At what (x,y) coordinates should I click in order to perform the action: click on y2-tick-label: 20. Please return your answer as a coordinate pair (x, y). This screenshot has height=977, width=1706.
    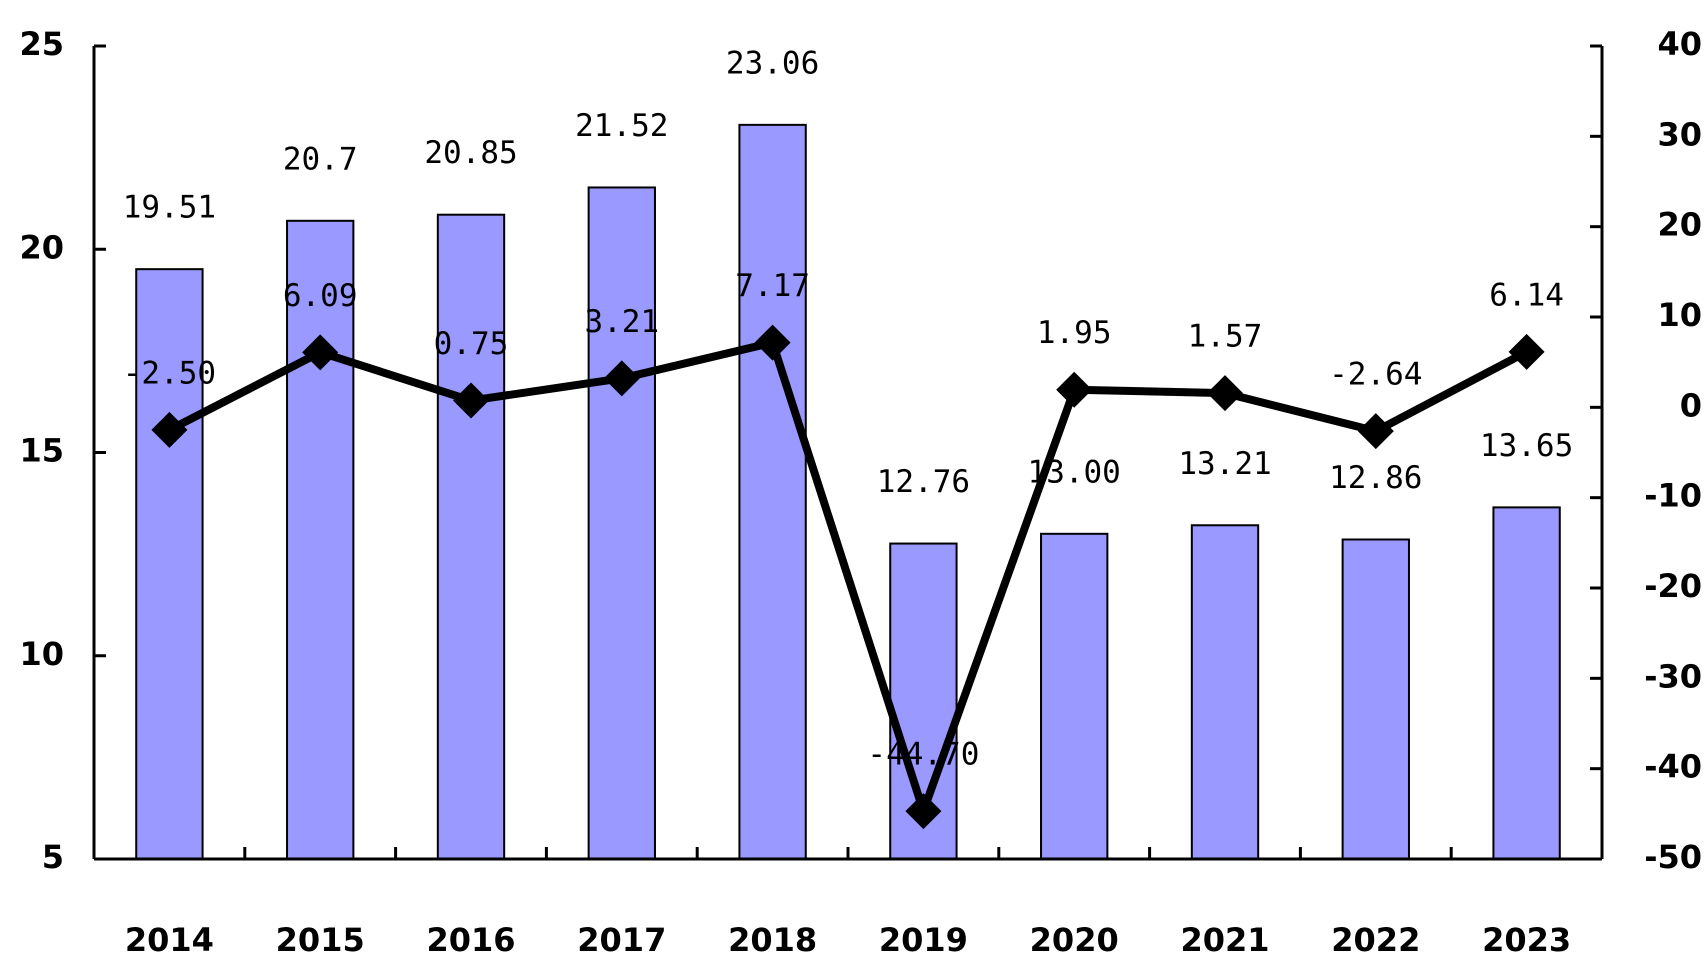
    Looking at the image, I should click on (1679, 225).